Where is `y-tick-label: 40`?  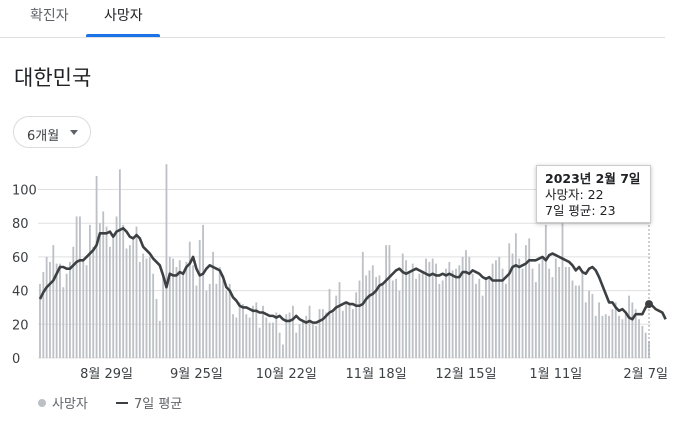 y-tick-label: 40 is located at coordinates (20, 292).